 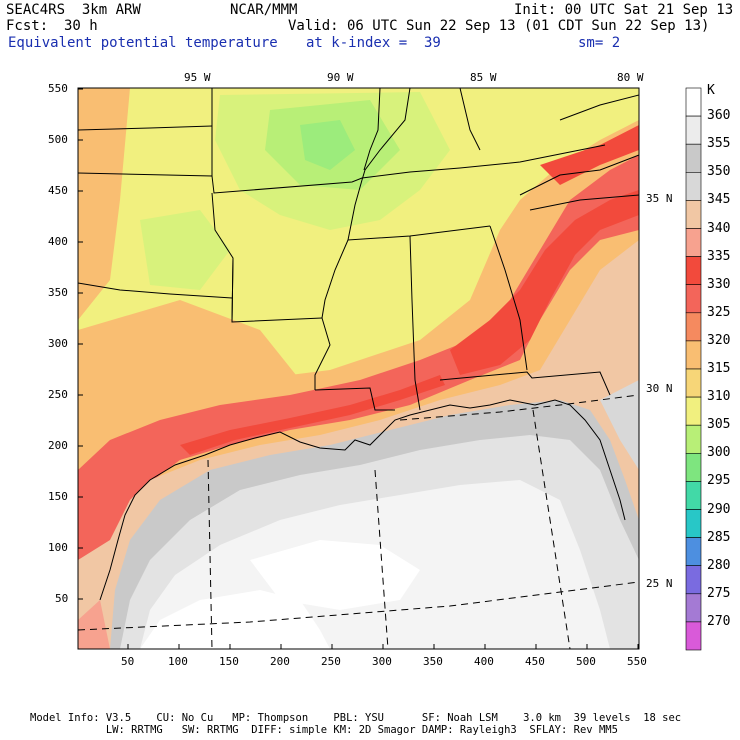 I want to click on y-tick-label: 250, so click(x=58, y=394).